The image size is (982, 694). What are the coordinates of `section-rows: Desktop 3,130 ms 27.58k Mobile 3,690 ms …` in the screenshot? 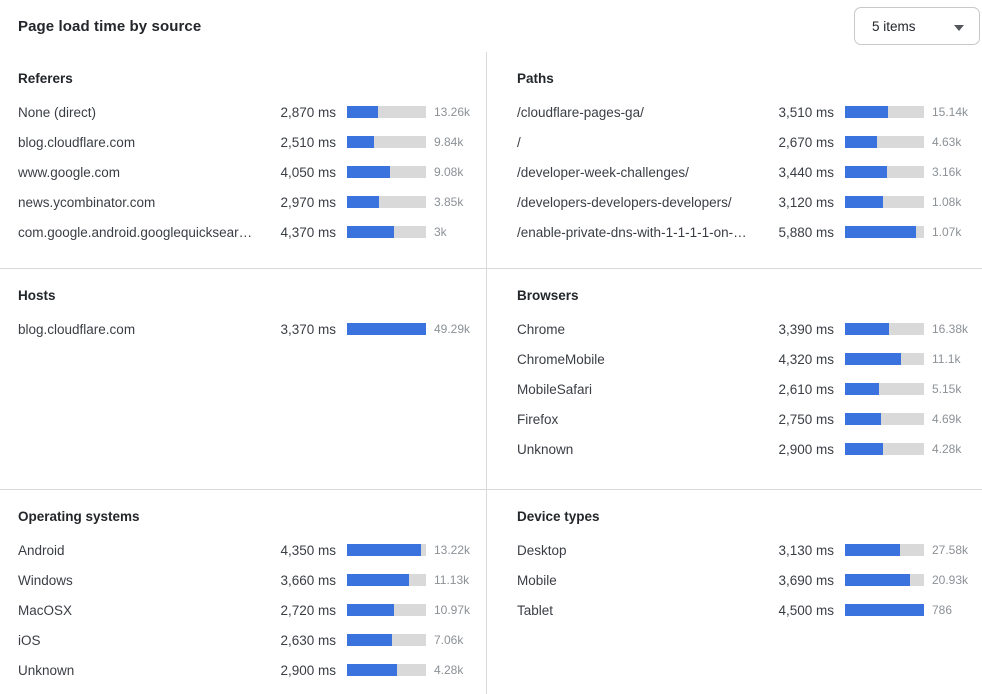 It's located at (749, 580).